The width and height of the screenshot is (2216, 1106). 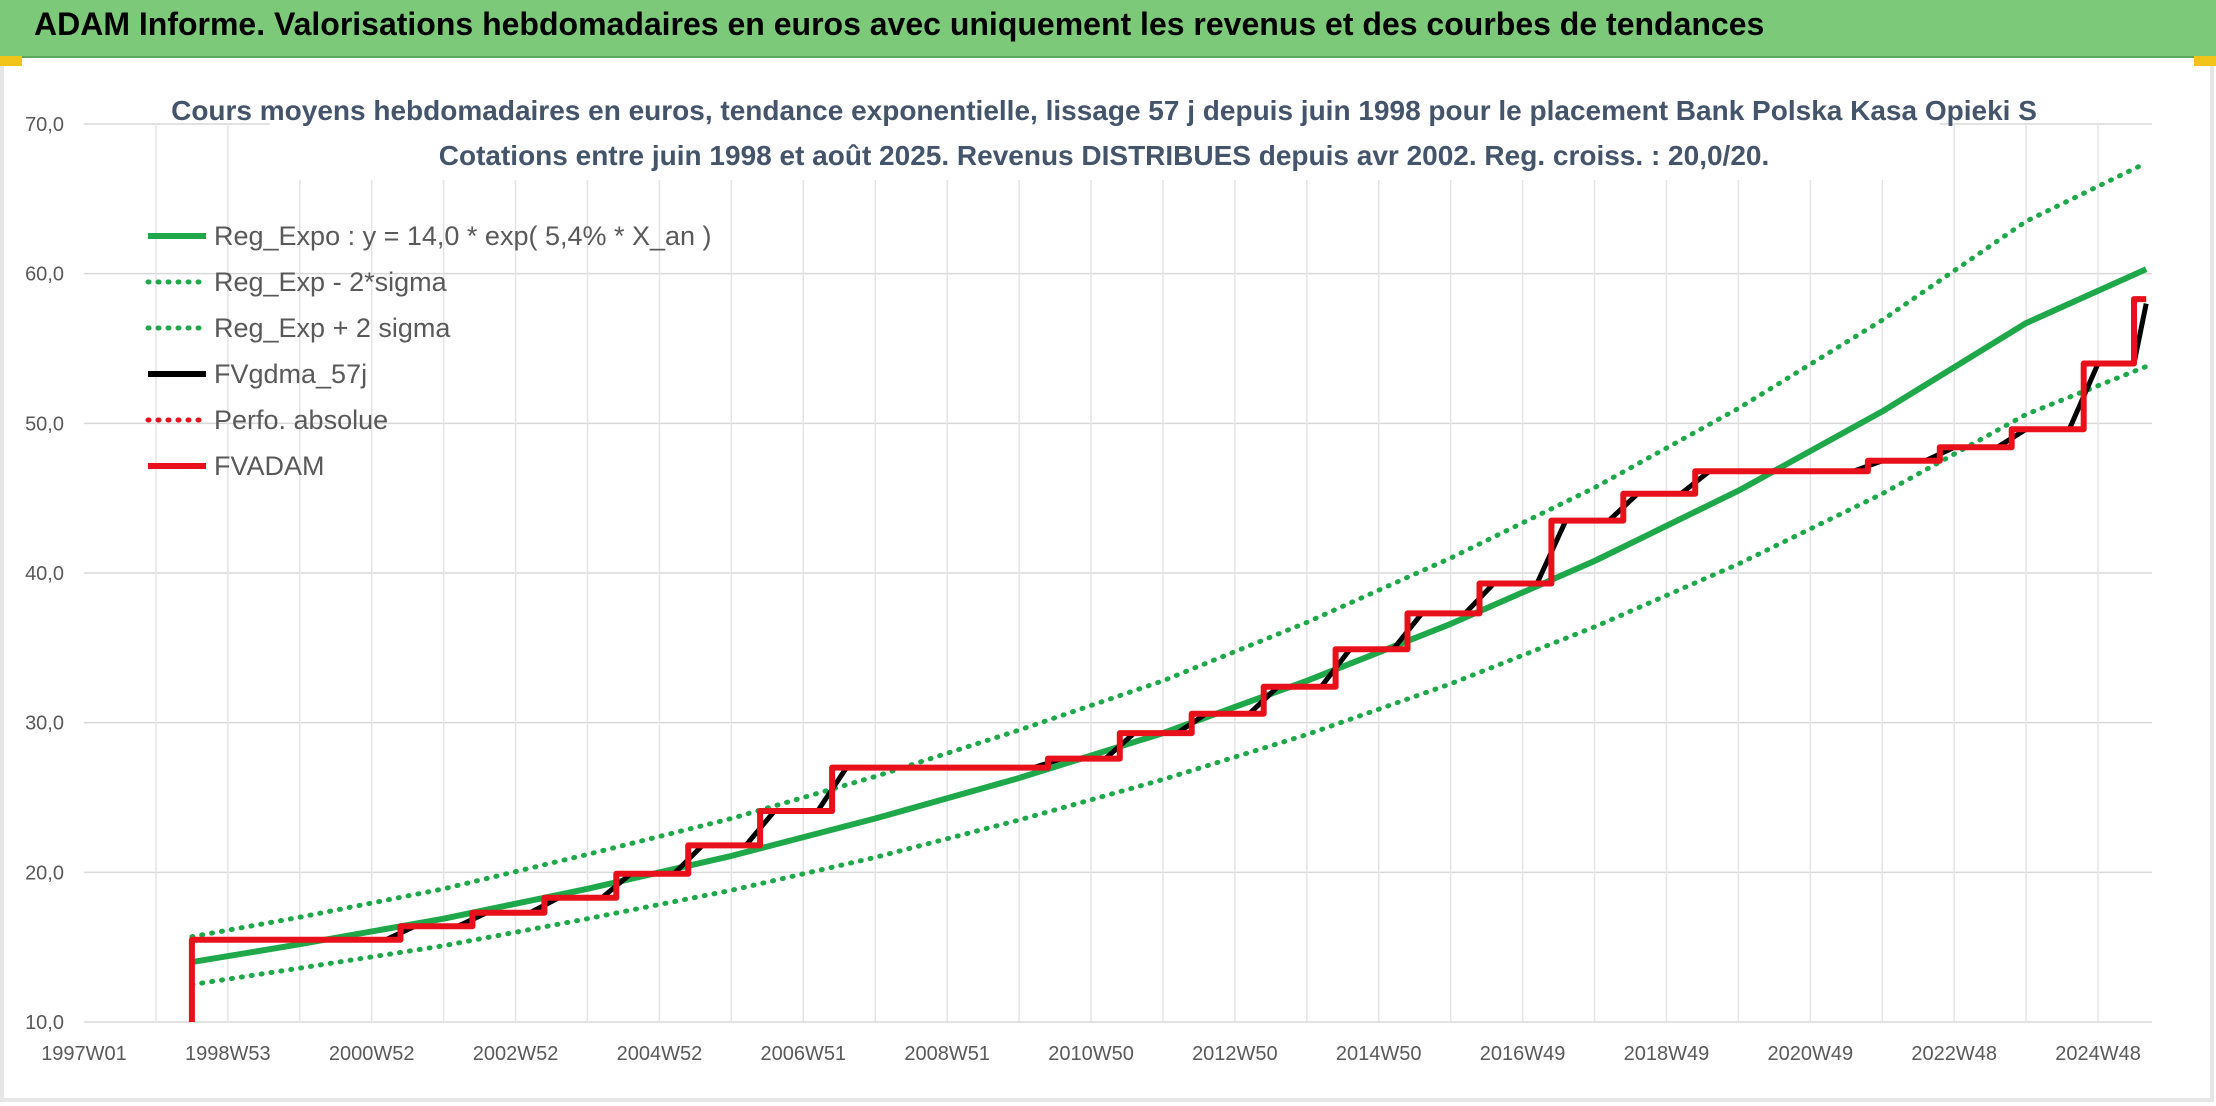 What do you see at coordinates (332, 328) in the screenshot?
I see `legend-label: Reg_Exp + 2 sigma` at bounding box center [332, 328].